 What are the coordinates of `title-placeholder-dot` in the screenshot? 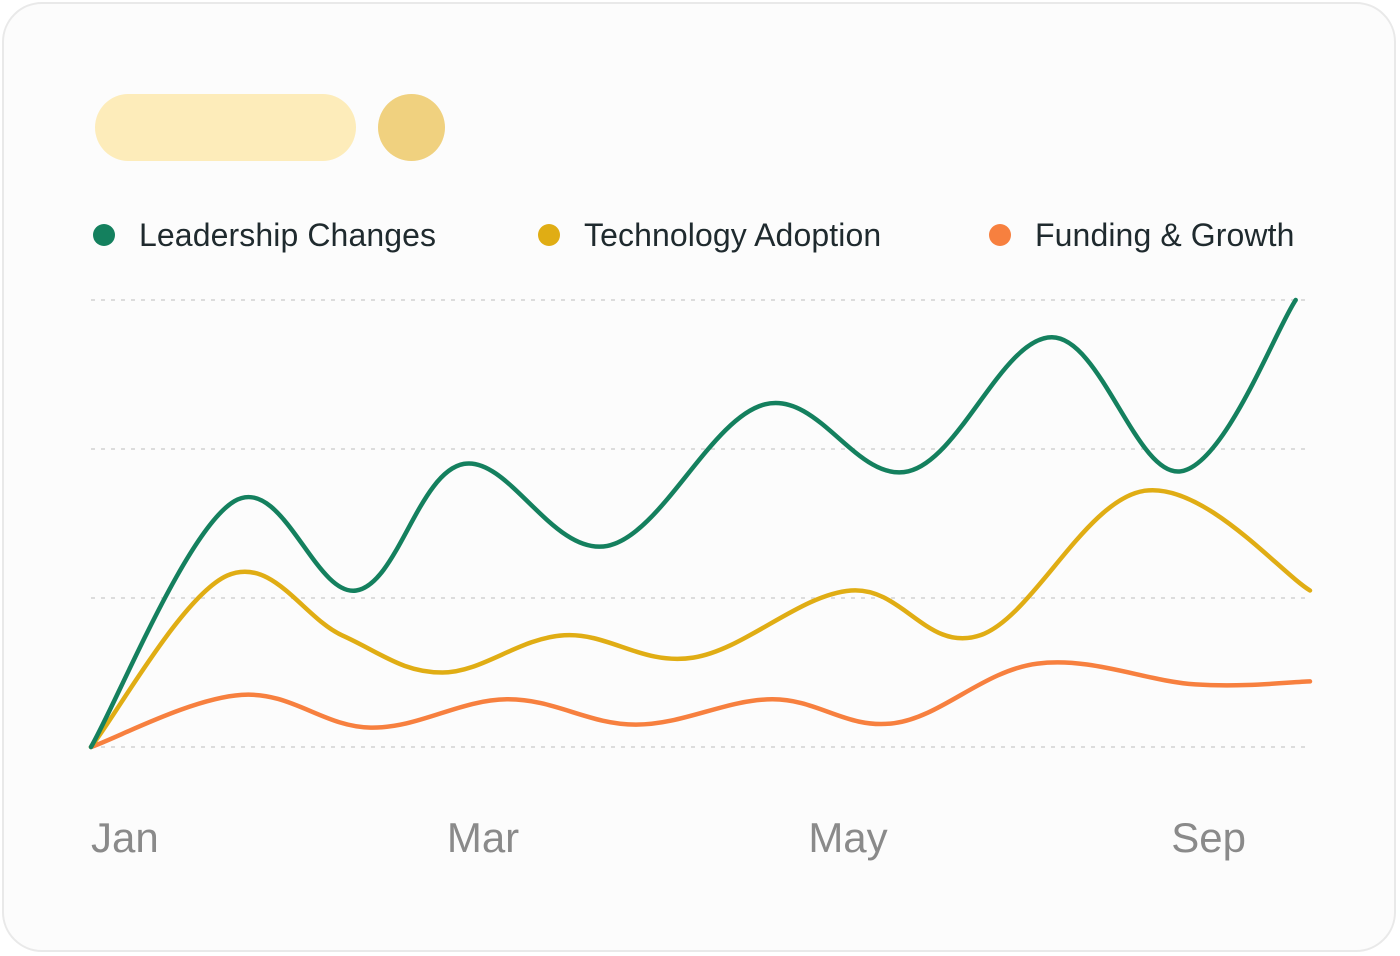 It's located at (411, 127).